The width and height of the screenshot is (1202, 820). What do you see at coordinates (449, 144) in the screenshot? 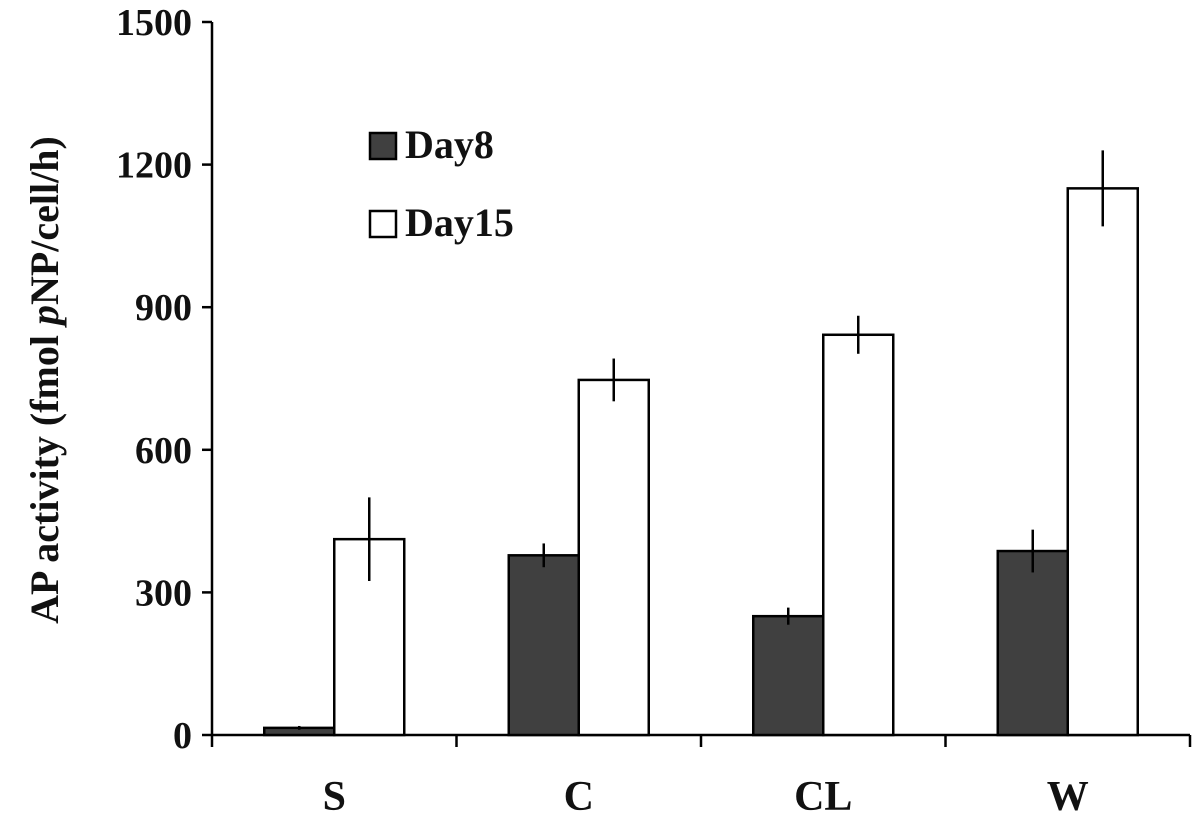
I see `legend-label-day8: Day8` at bounding box center [449, 144].